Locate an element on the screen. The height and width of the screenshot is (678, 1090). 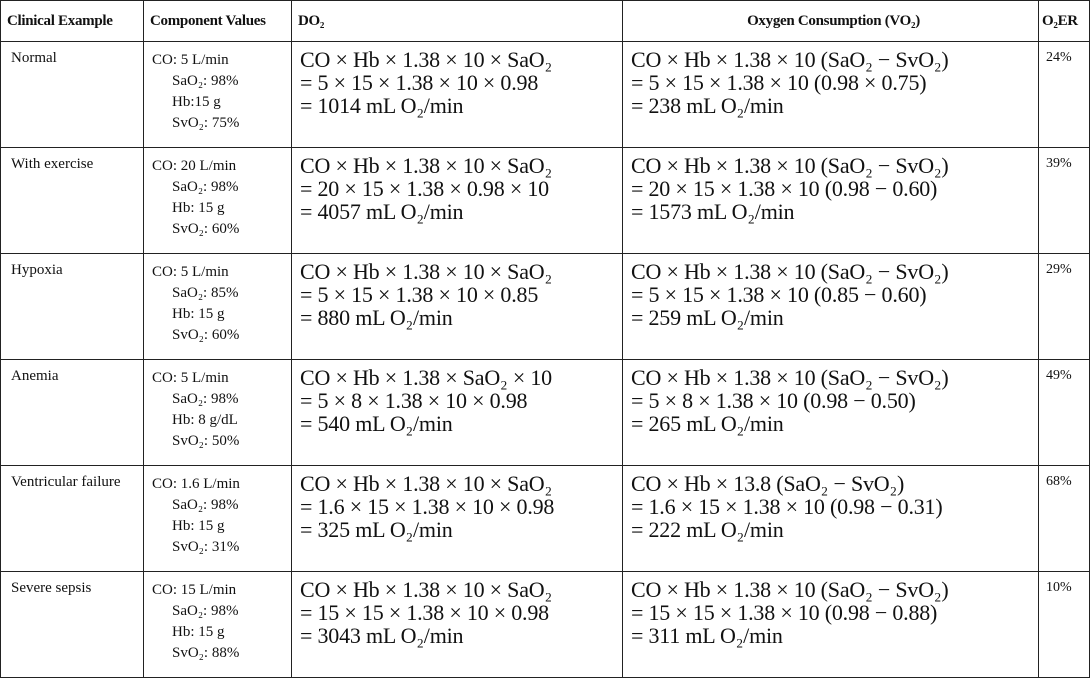
vo2-line: = 15 × 15 × 1.38 × 10 (0.98 − 0.88) is located at coordinates (784, 612).